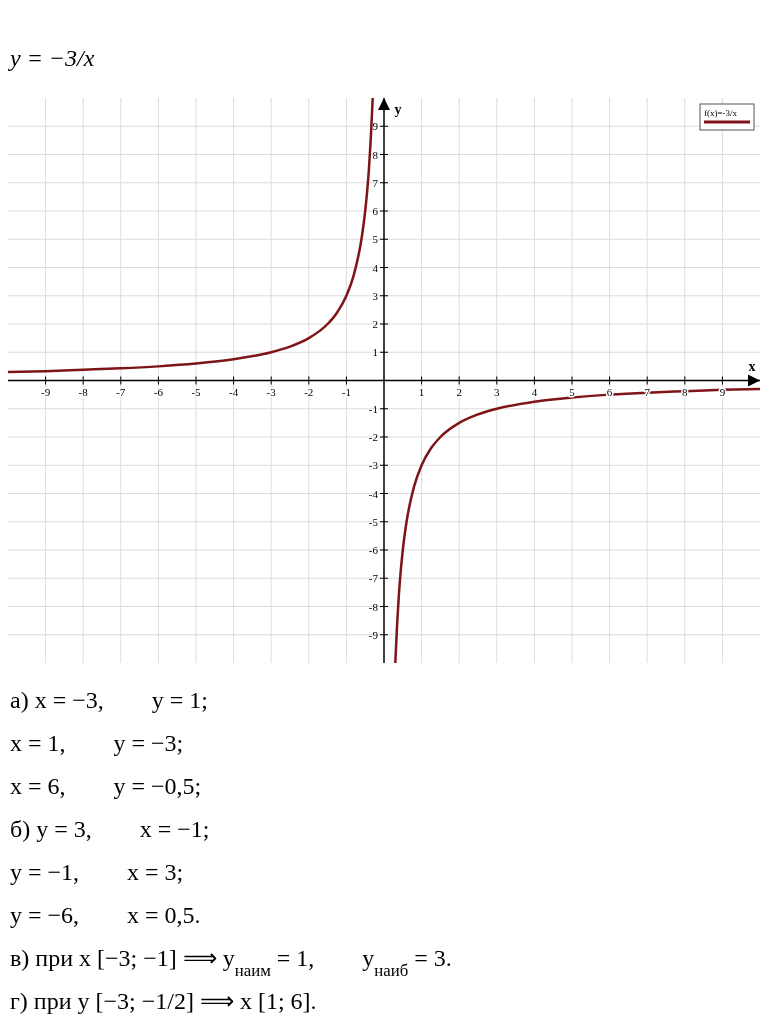 The width and height of the screenshot is (768, 1024). Describe the element at coordinates (231, 962) in the screenshot. I see `text: в) при x [−3; −1] ⟹ y$_{наим}$ = 1, y$_{наиб}$ = 3.` at that location.